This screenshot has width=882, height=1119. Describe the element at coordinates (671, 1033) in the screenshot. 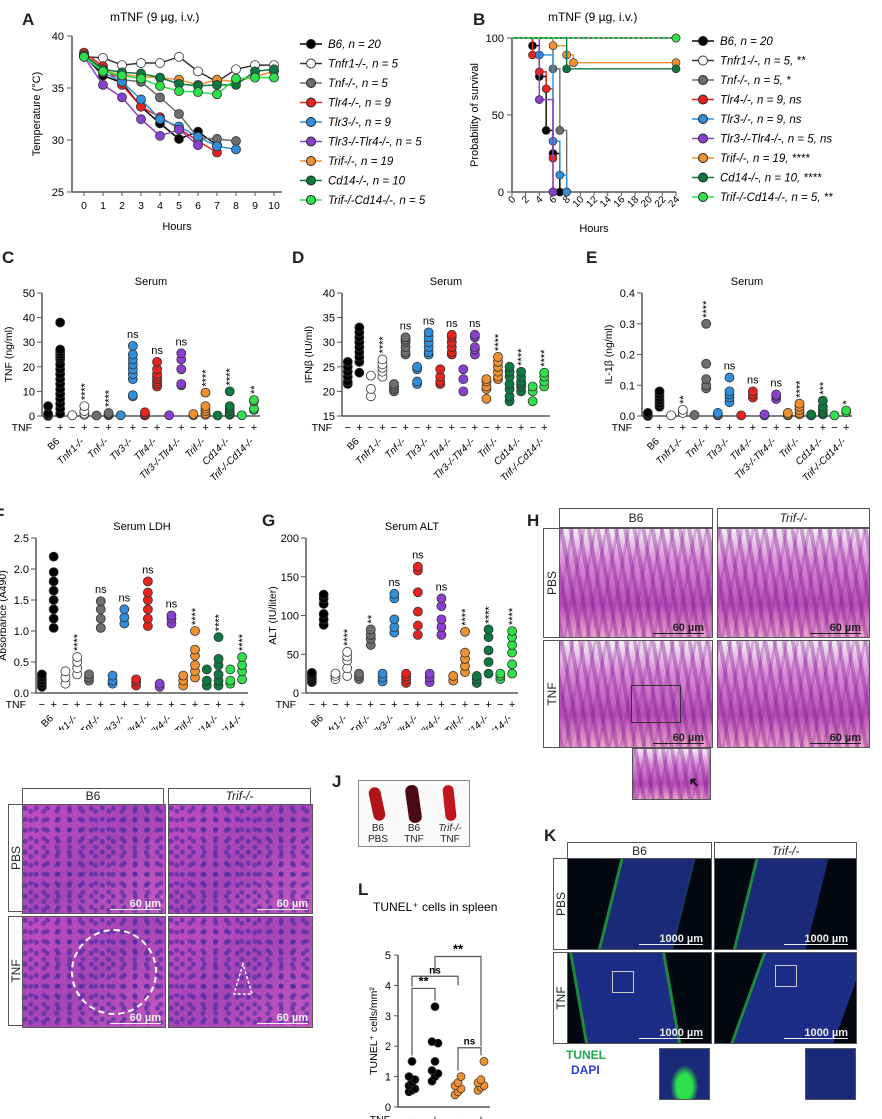

I see `scale-bar: 1000 µm` at that location.